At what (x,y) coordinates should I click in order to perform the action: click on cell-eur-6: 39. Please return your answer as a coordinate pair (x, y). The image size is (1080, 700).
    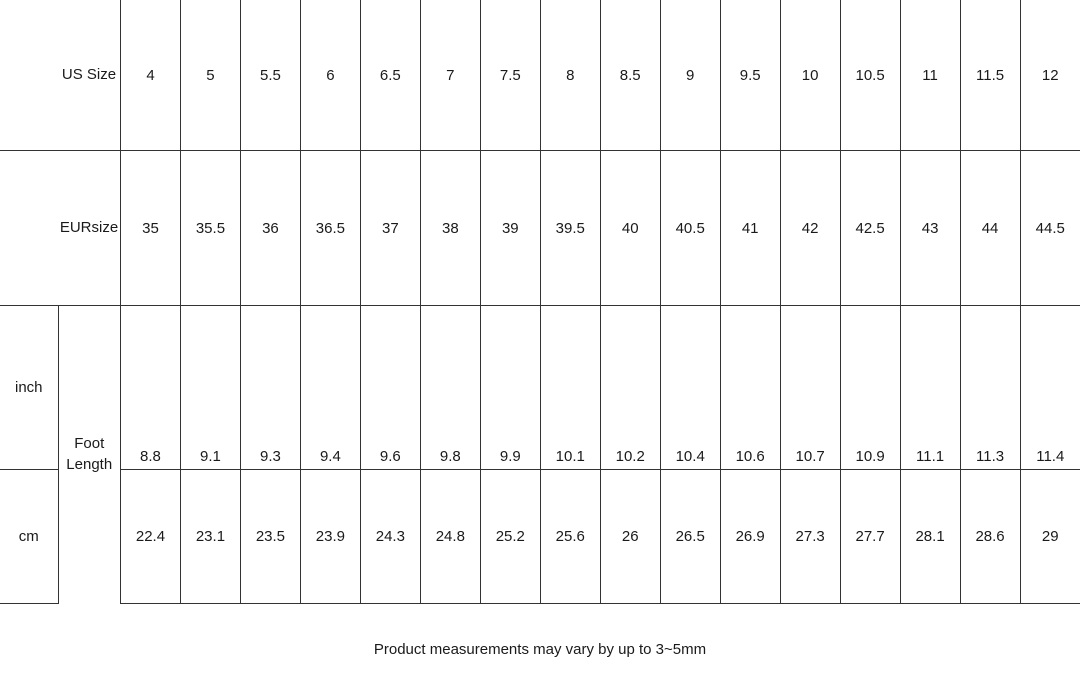
    Looking at the image, I should click on (510, 228).